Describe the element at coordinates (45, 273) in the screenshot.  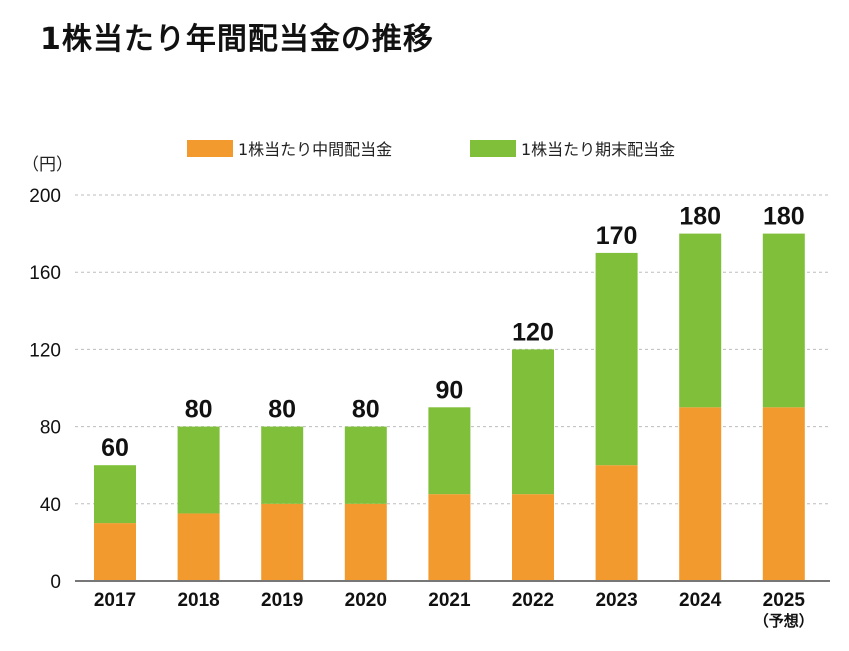
I see `y-tick-label: 160` at that location.